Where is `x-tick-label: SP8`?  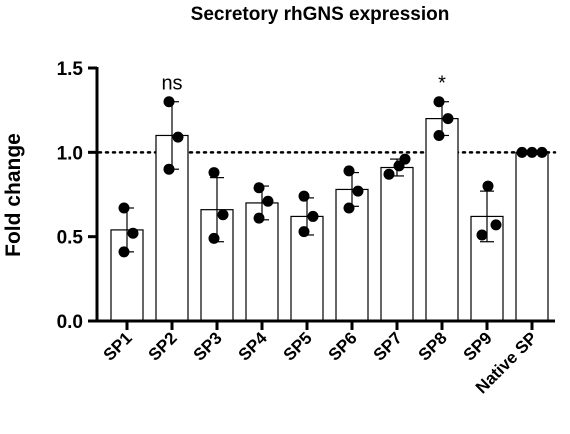 x-tick-label: SP8 is located at coordinates (433, 346).